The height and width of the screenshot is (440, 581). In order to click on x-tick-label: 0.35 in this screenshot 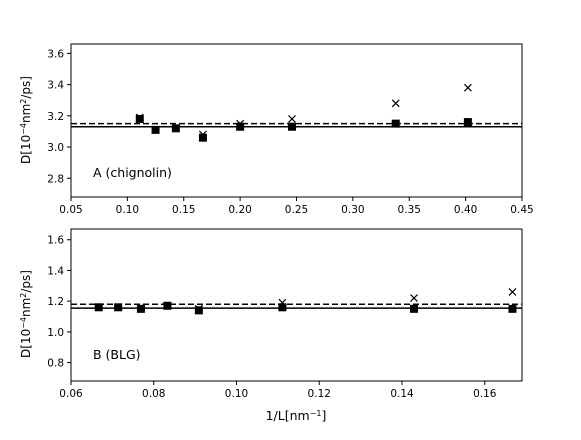, I will do `click(409, 210)`.